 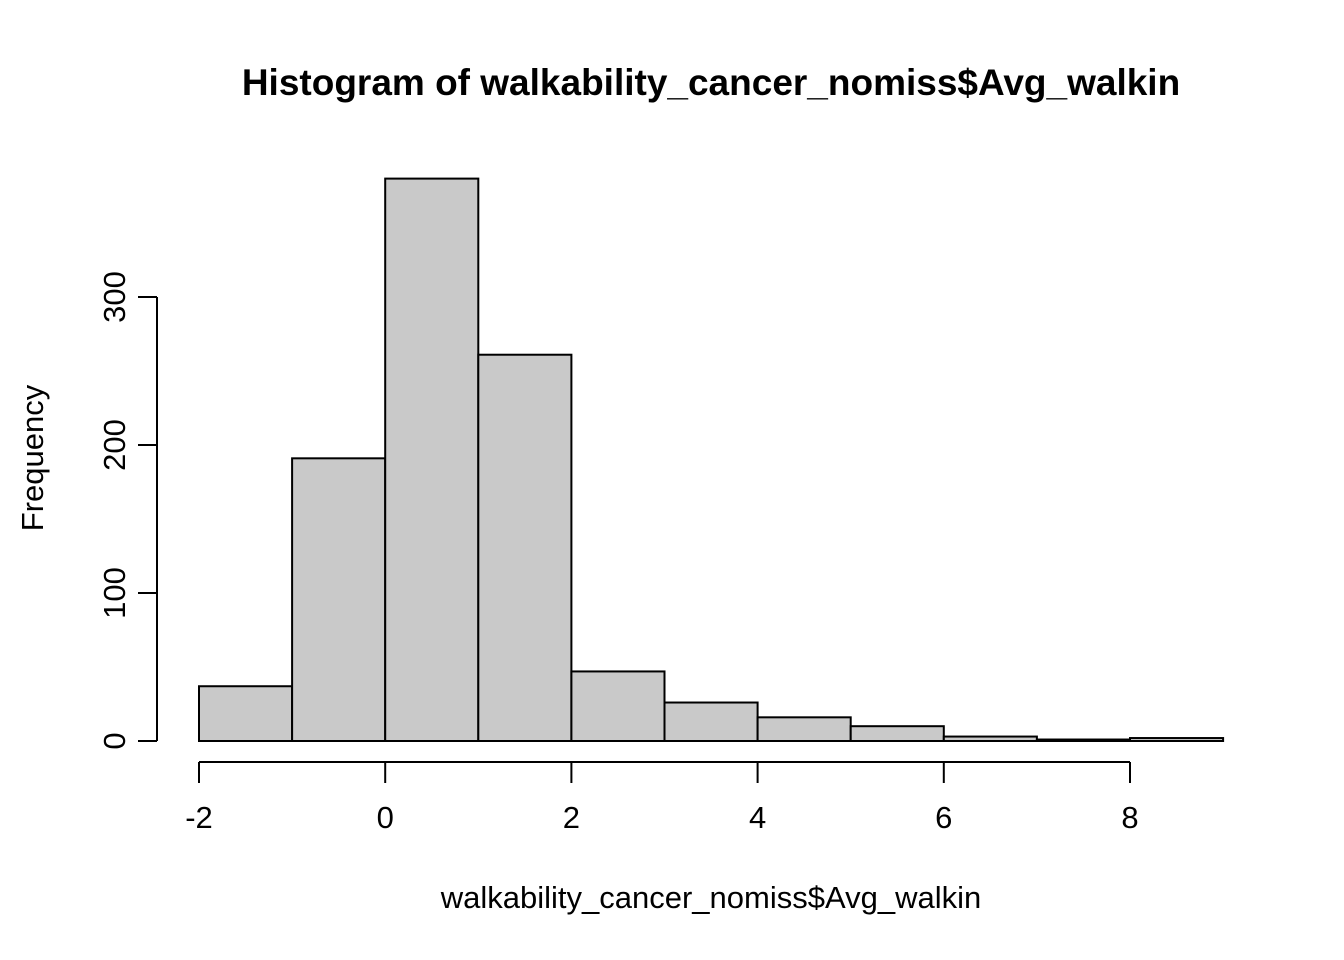 I want to click on x-tick-label: 2, so click(x=571, y=817).